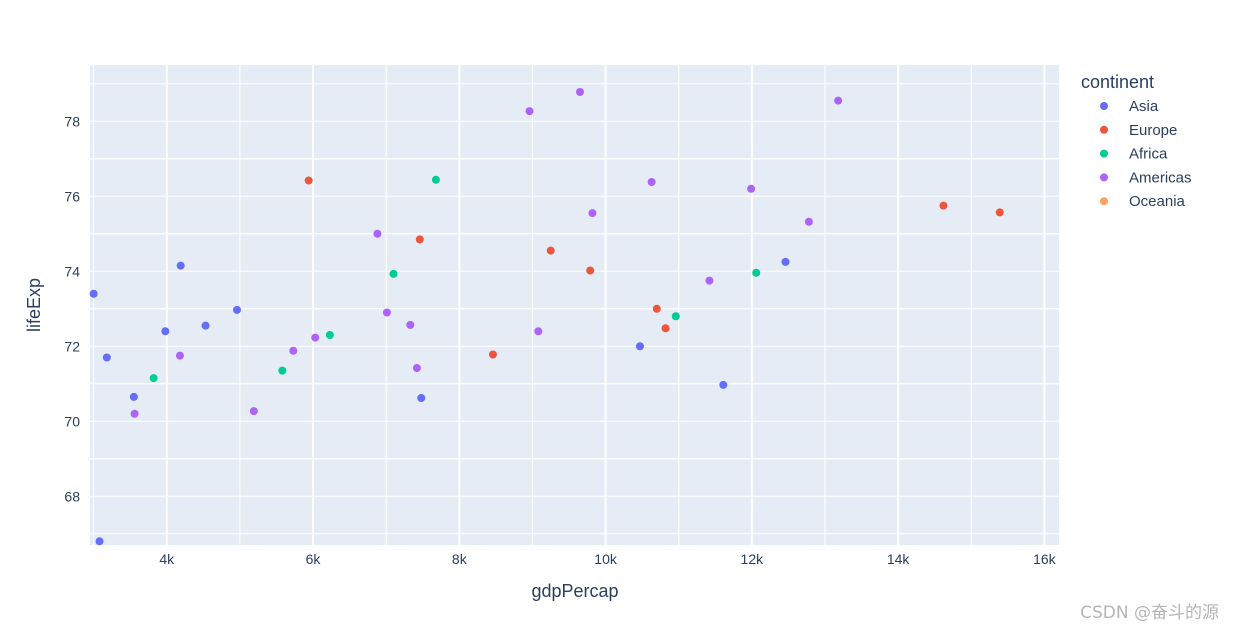 Image resolution: width=1235 pixels, height=631 pixels. Describe the element at coordinates (1153, 130) in the screenshot. I see `legend-label-europe: Europe` at that location.